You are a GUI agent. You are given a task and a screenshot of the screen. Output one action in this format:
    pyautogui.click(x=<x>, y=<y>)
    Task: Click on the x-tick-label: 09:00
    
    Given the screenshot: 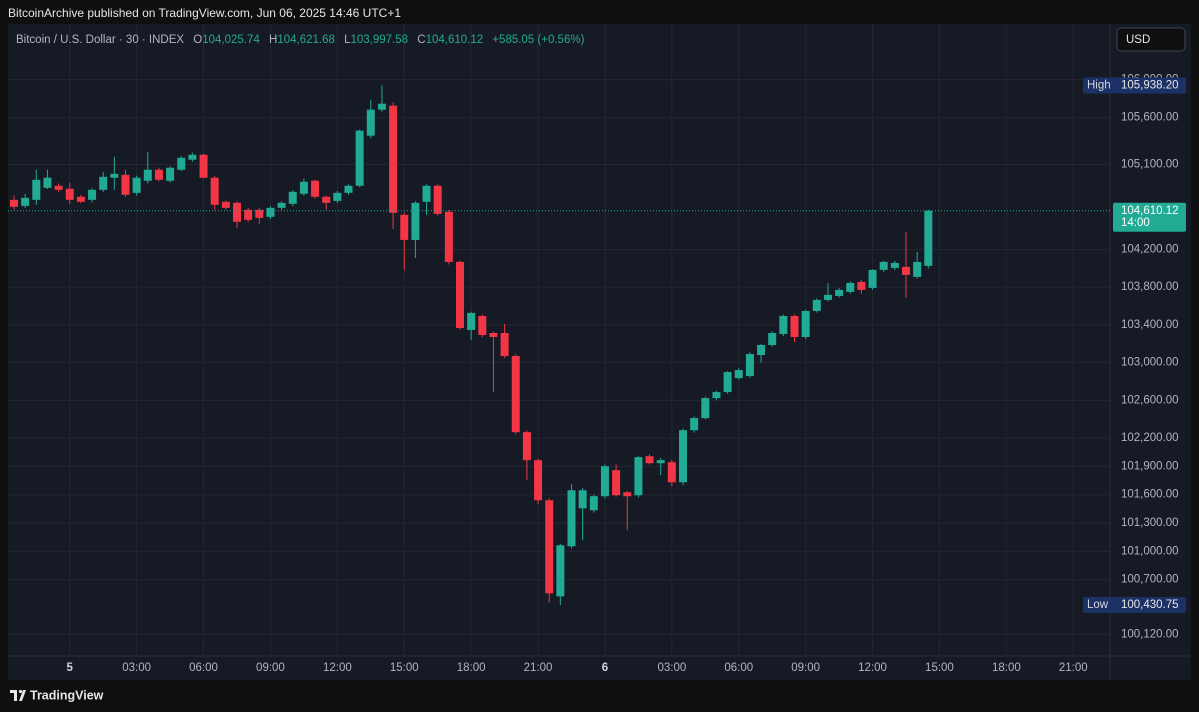 What is the action you would take?
    pyautogui.click(x=270, y=668)
    